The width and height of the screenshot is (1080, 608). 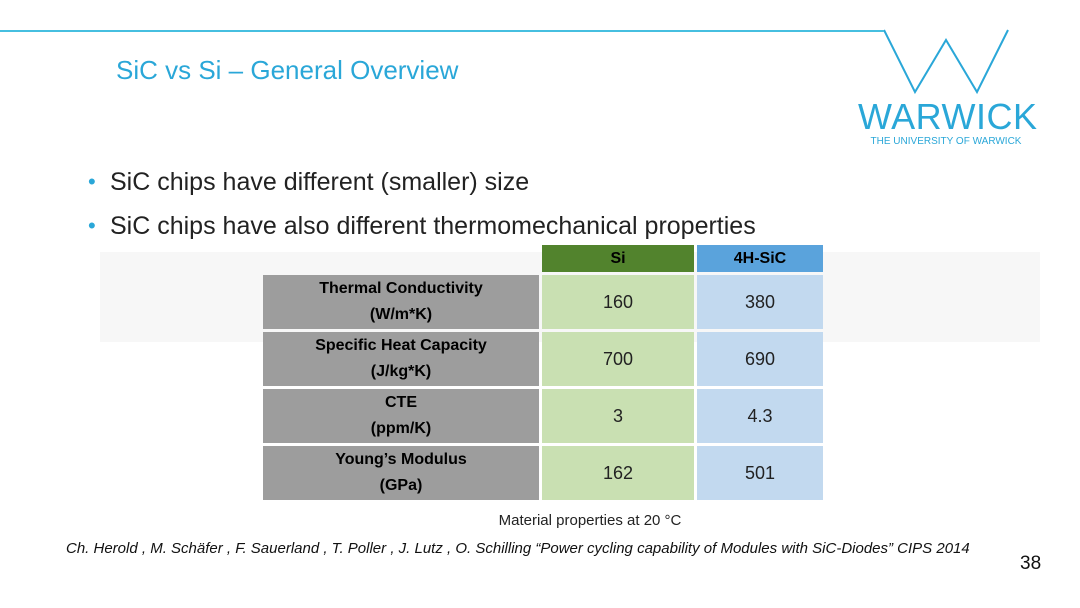 I want to click on row-label-unit: (W/m*K), so click(x=401, y=314).